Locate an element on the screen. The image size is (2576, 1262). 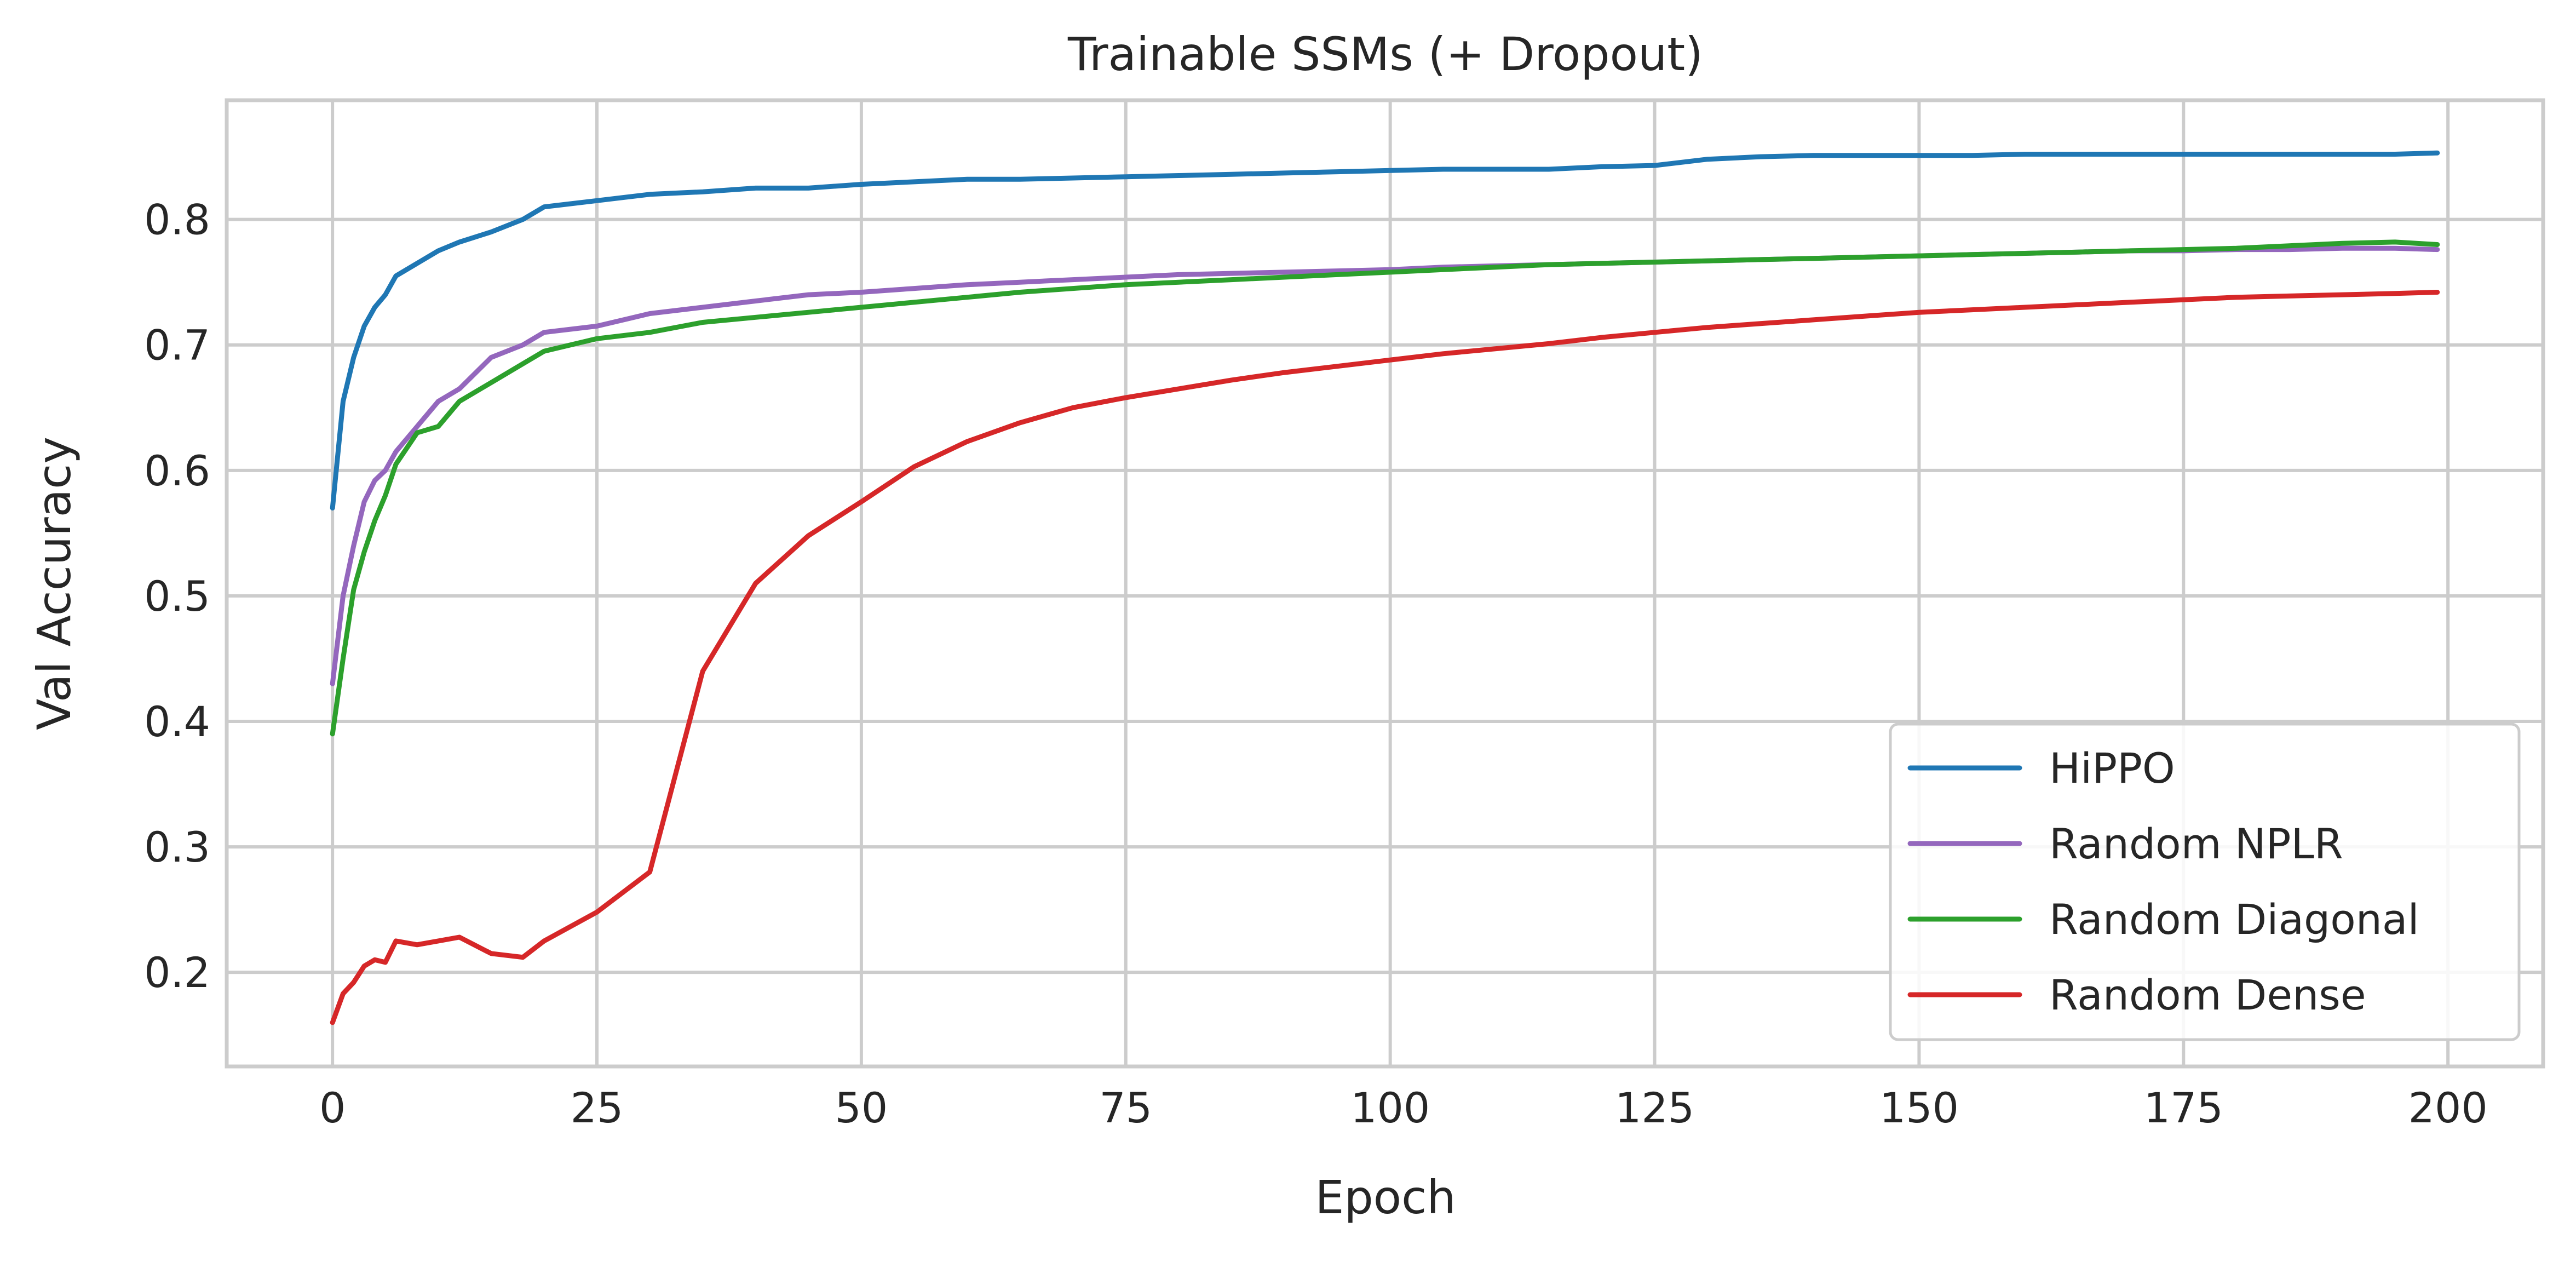
x-tick-label: 150 is located at coordinates (1919, 1107).